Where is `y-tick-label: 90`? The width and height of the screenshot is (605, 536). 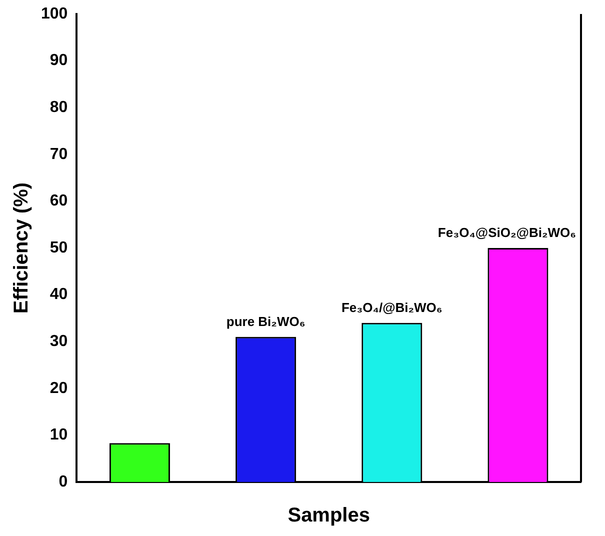
y-tick-label: 90 is located at coordinates (59, 61).